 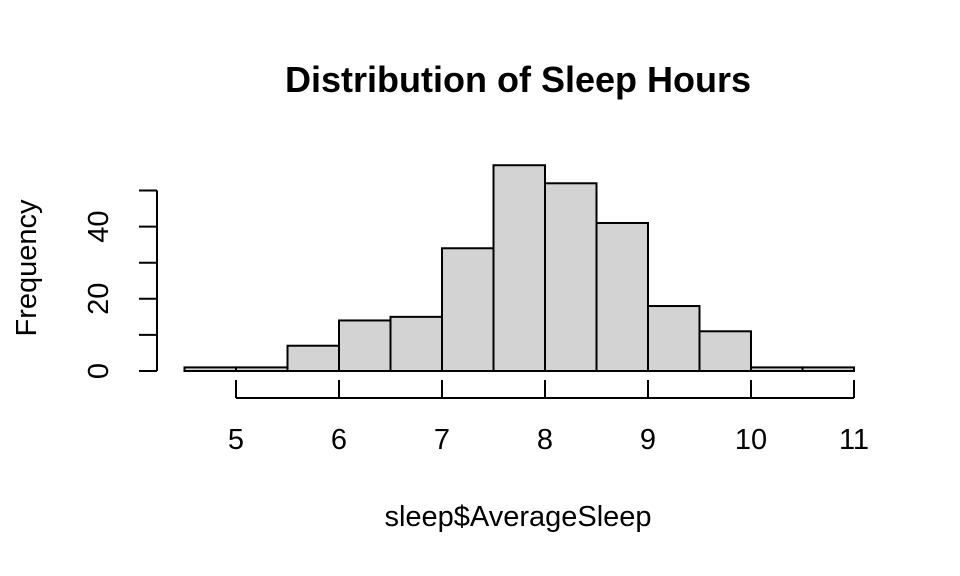 I want to click on y-tick-label: 40, so click(x=99, y=226).